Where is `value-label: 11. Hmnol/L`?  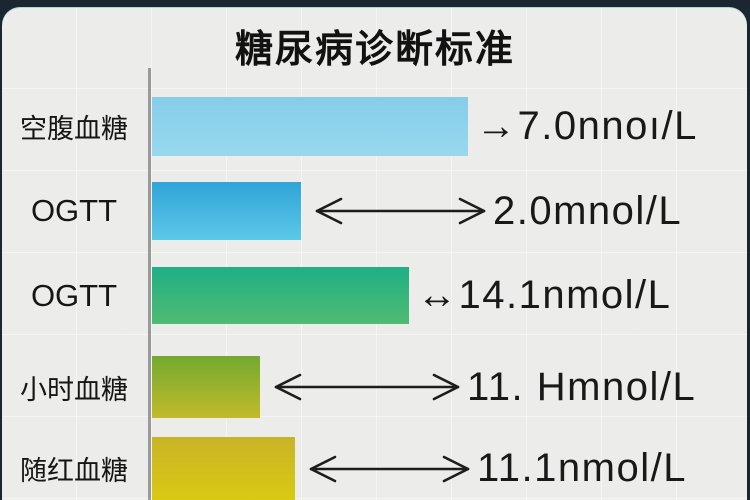 value-label: 11. Hmnol/L is located at coordinates (582, 386).